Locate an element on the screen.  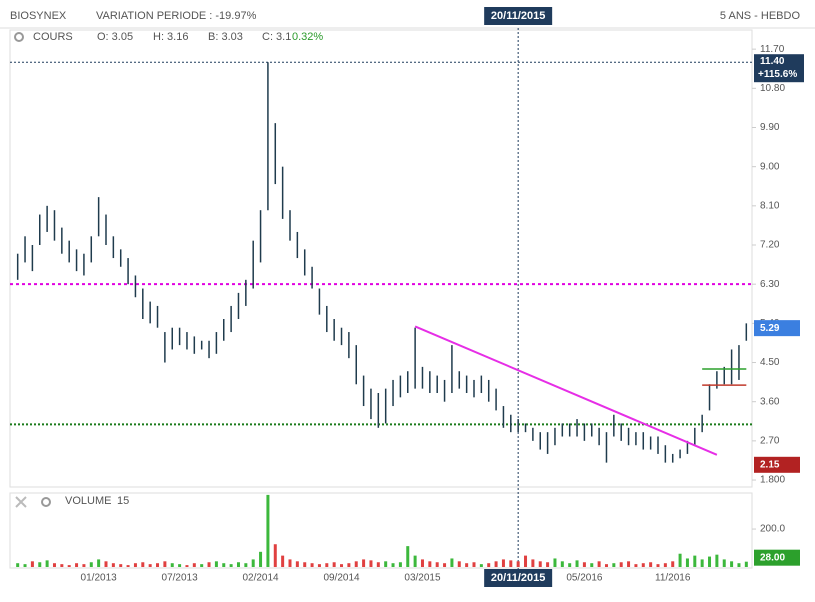
header-variation: VARIATION PERIODE : -19.97% is located at coordinates (176, 16).